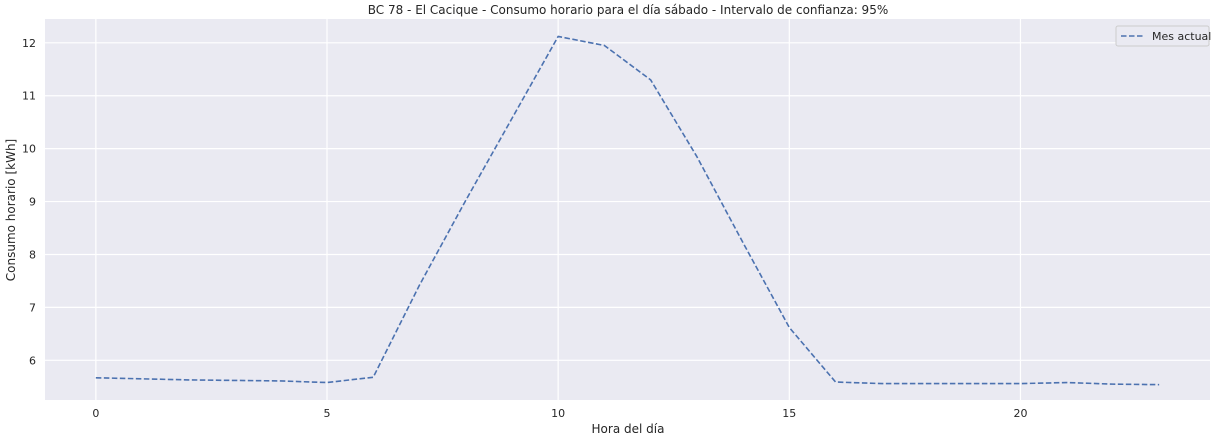  Describe the element at coordinates (32, 254) in the screenshot. I see `y-tick-label: 8` at that location.